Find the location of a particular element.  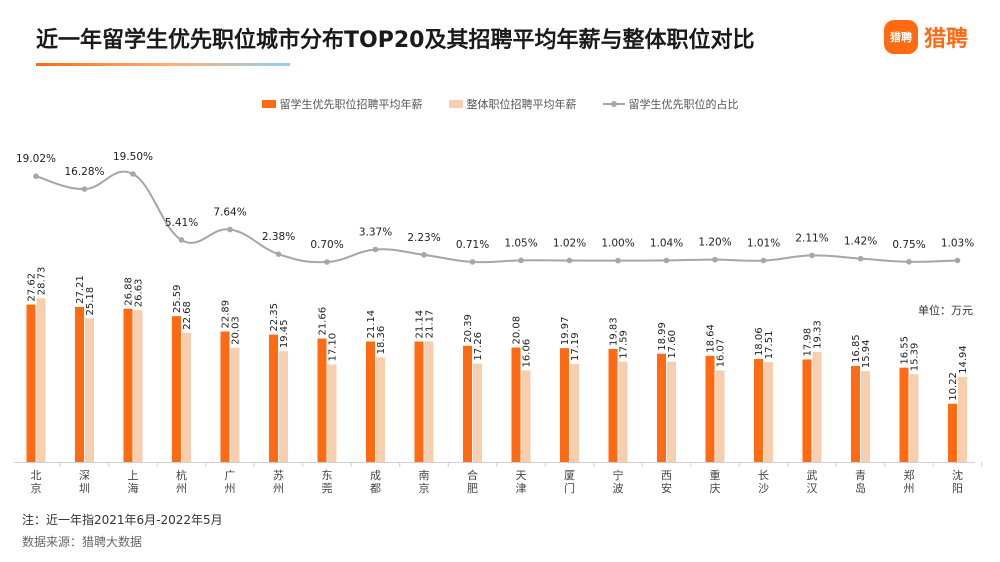

data-label-series2: 19.45 is located at coordinates (284, 333).